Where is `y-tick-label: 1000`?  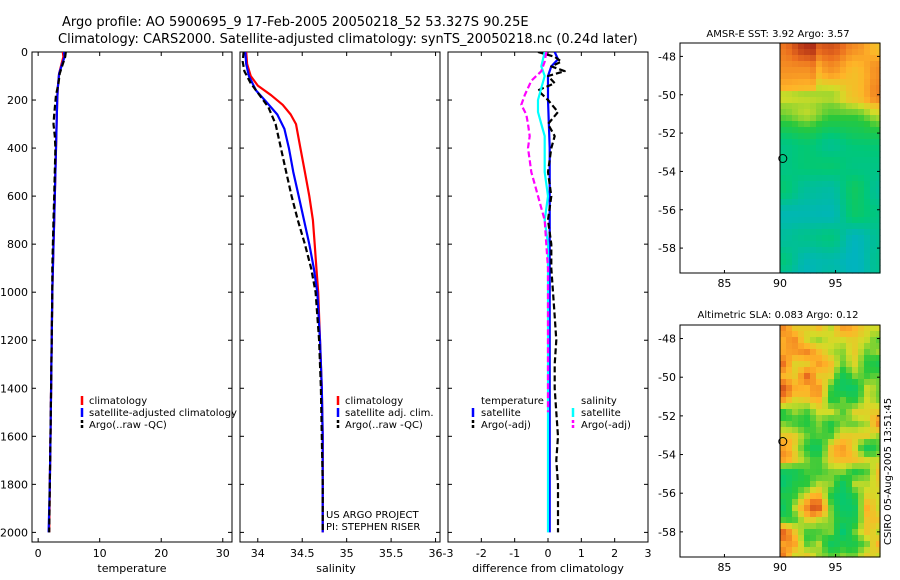 y-tick-label: 1000 is located at coordinates (14, 292).